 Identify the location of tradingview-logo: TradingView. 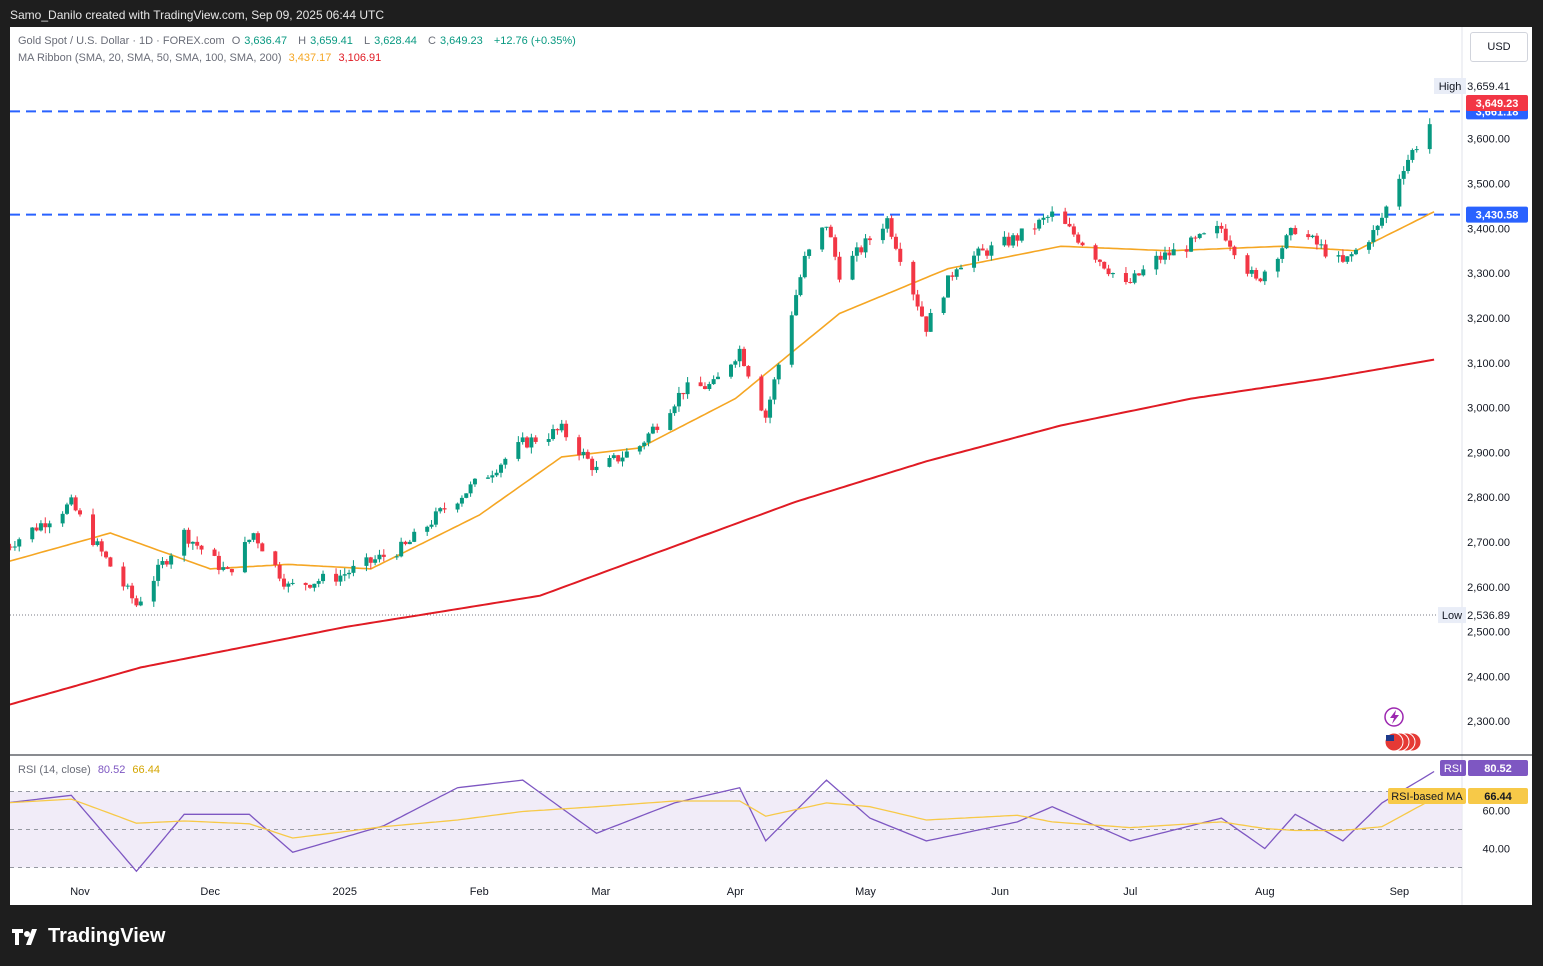
(88, 936).